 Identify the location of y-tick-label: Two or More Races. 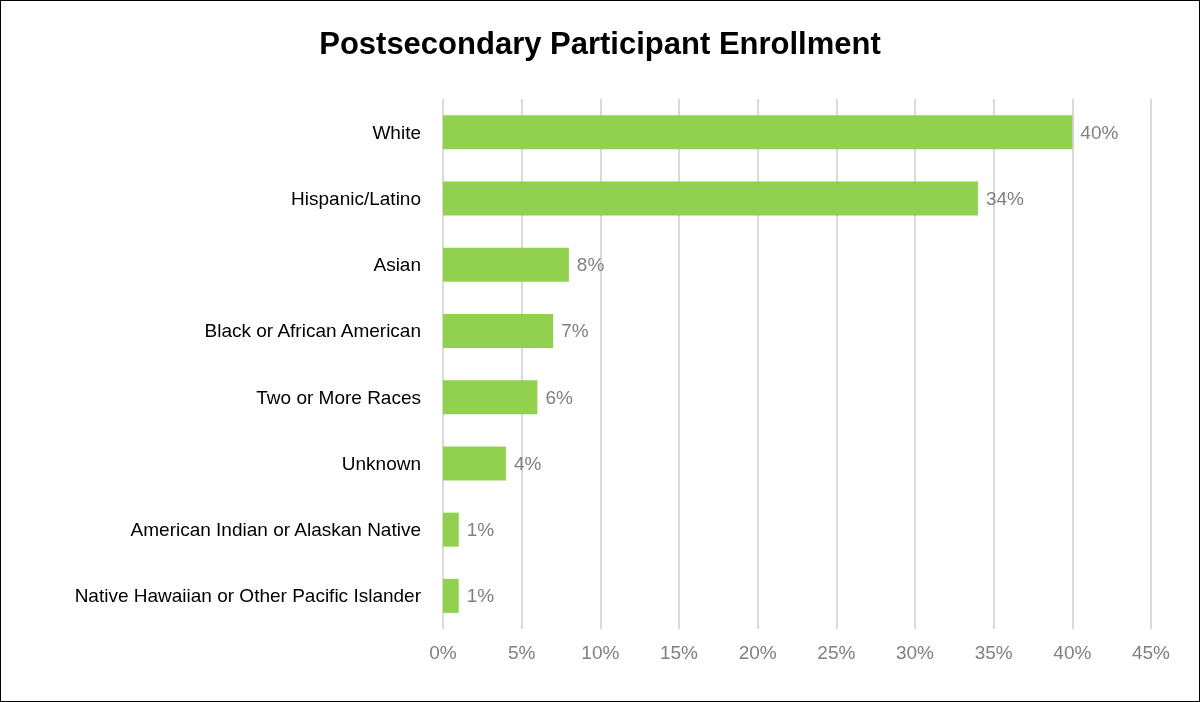
(338, 397).